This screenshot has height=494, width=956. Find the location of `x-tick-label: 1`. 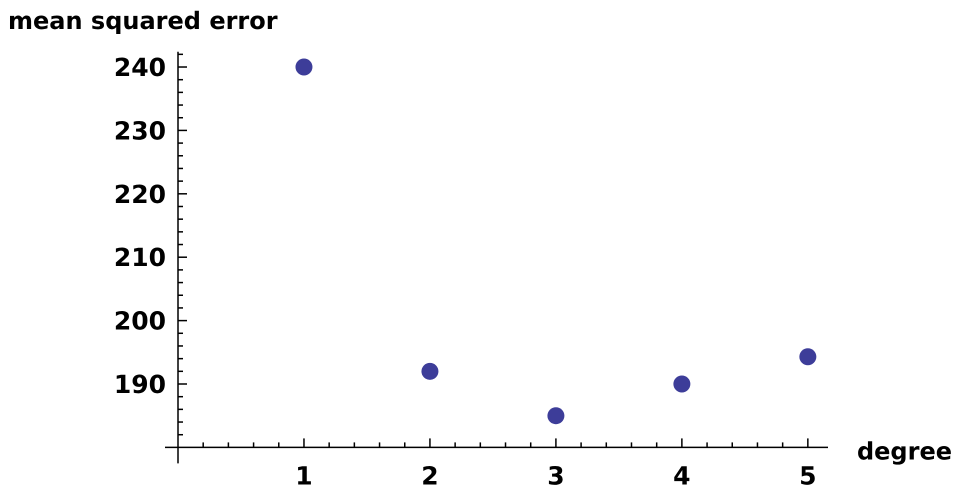

x-tick-label: 1 is located at coordinates (304, 475).